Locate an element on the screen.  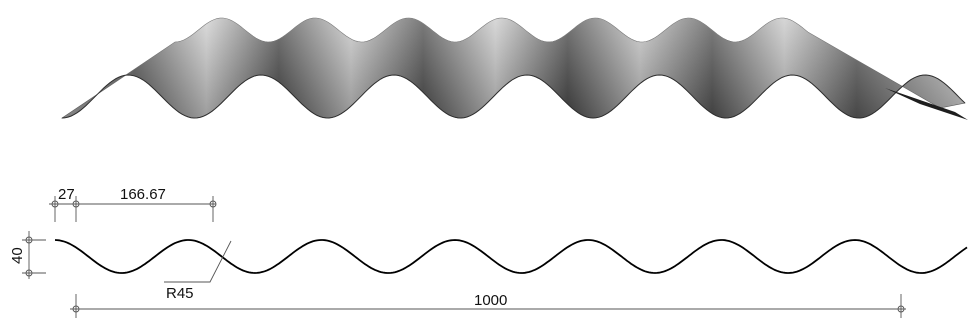
profile-wave-line is located at coordinates (511, 256).